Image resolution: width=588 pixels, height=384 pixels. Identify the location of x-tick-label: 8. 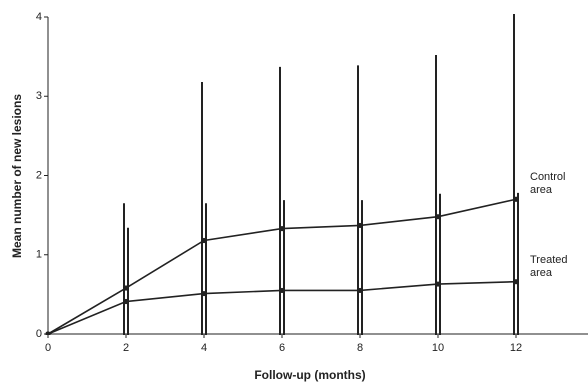
(360, 348).